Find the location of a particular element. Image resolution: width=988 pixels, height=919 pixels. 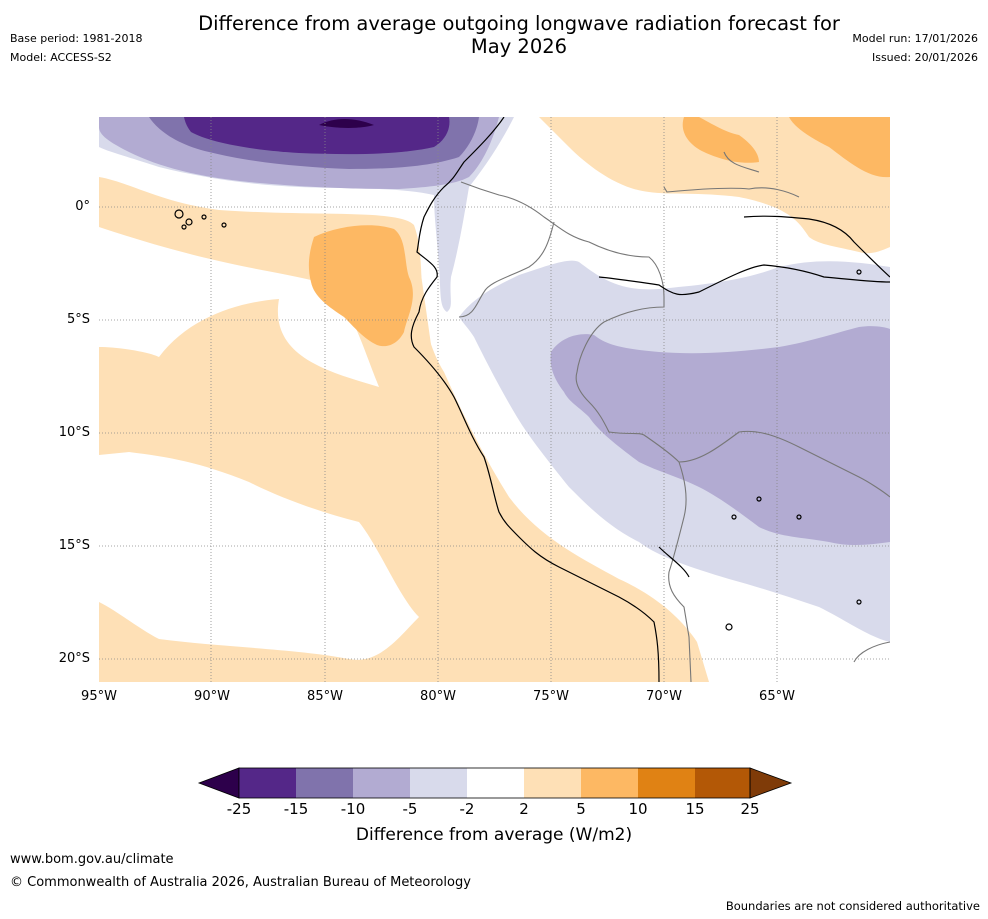

anomaly-region-positive-medium-northeast is located at coordinates (720, 140).